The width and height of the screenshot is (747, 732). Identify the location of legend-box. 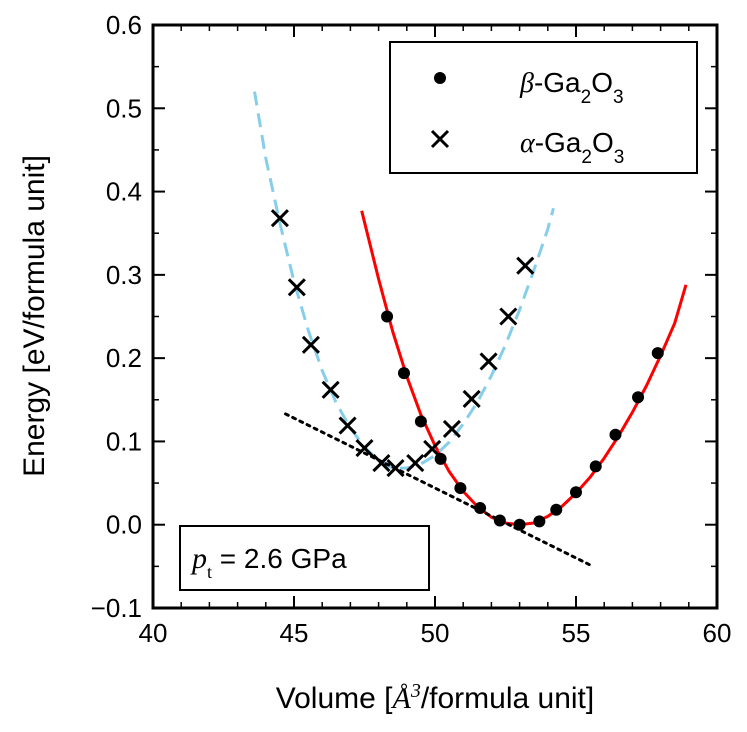
(543, 107).